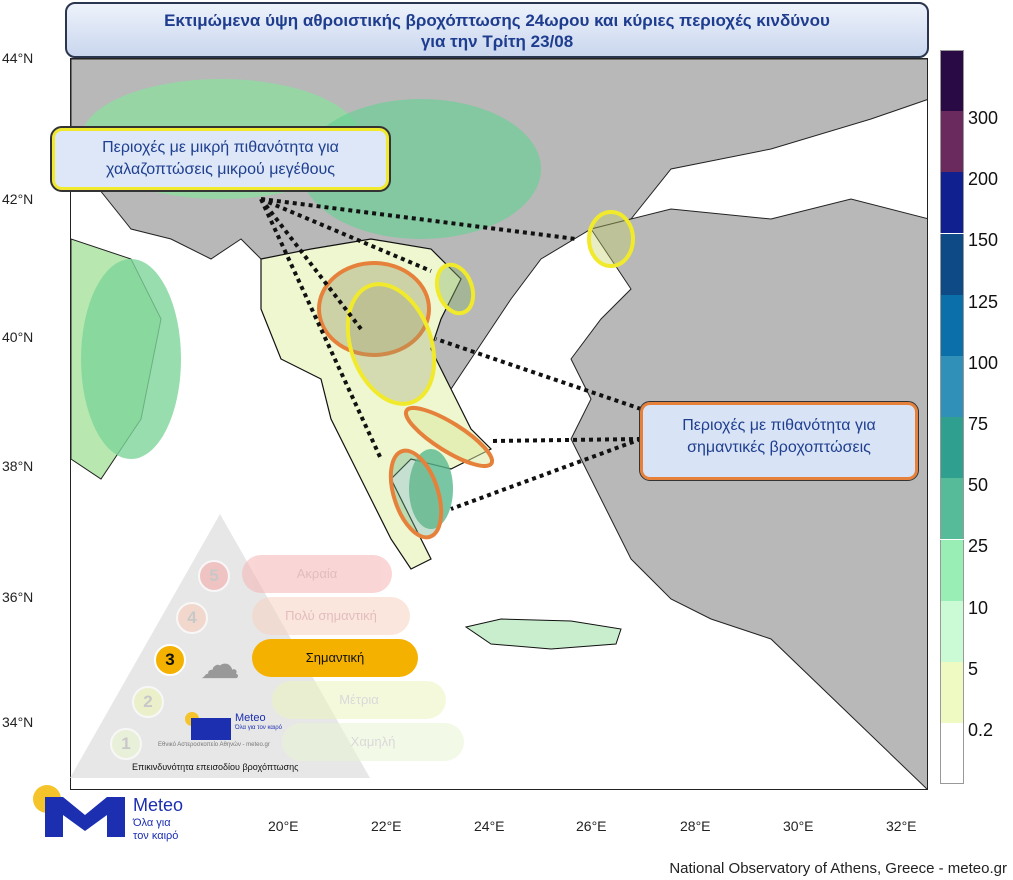  Describe the element at coordinates (543, 634) in the screenshot. I see `land-crete` at that location.